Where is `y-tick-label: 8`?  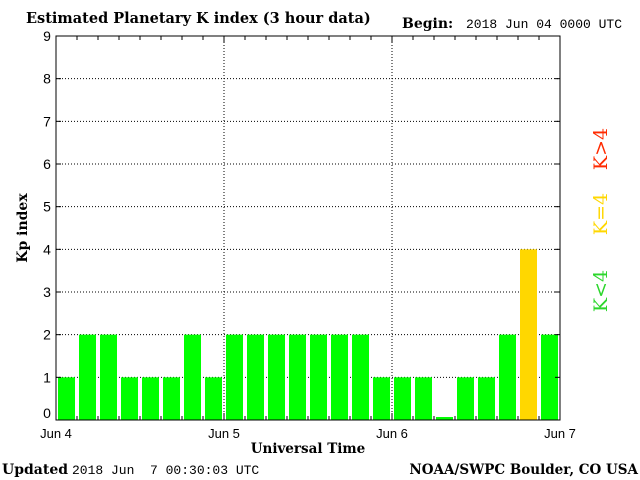
y-tick-label: 8 is located at coordinates (47, 79).